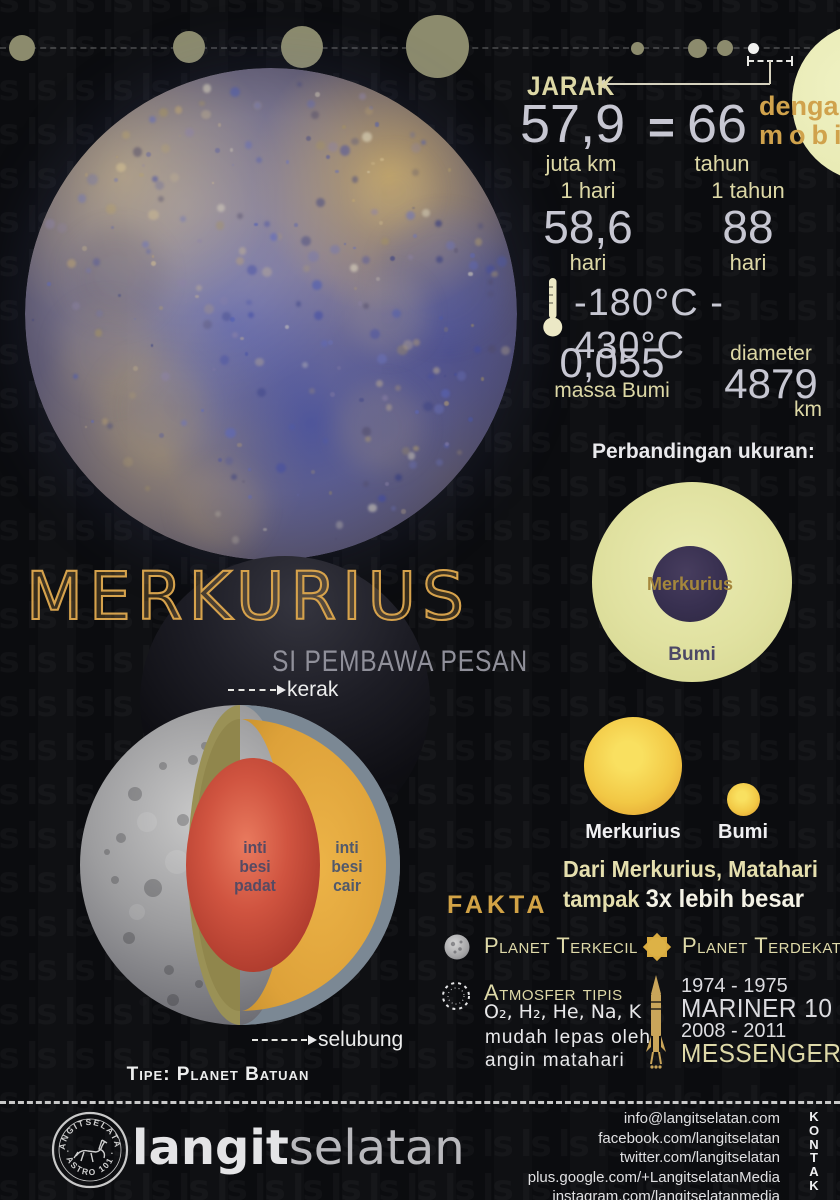 This screenshot has height=1200, width=840. What do you see at coordinates (687, 84) in the screenshot?
I see `callout-line` at bounding box center [687, 84].